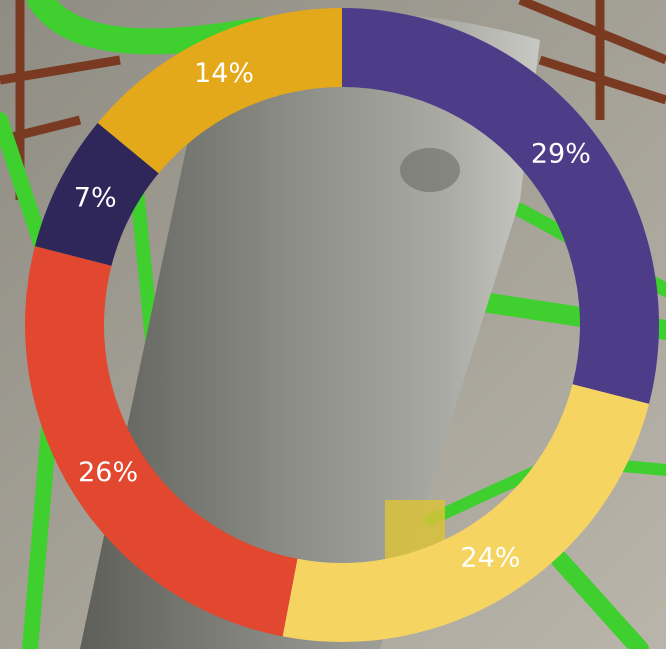 The width and height of the screenshot is (666, 649). Describe the element at coordinates (490, 557) in the screenshot. I see `value-label: 24%` at that location.